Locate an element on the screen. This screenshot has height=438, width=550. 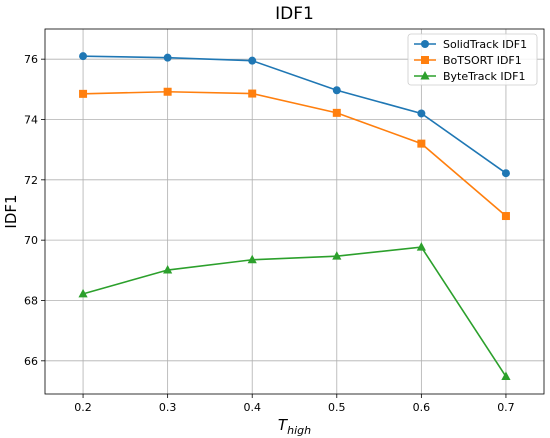
x-tick-label: 0.6 is located at coordinates (422, 407).